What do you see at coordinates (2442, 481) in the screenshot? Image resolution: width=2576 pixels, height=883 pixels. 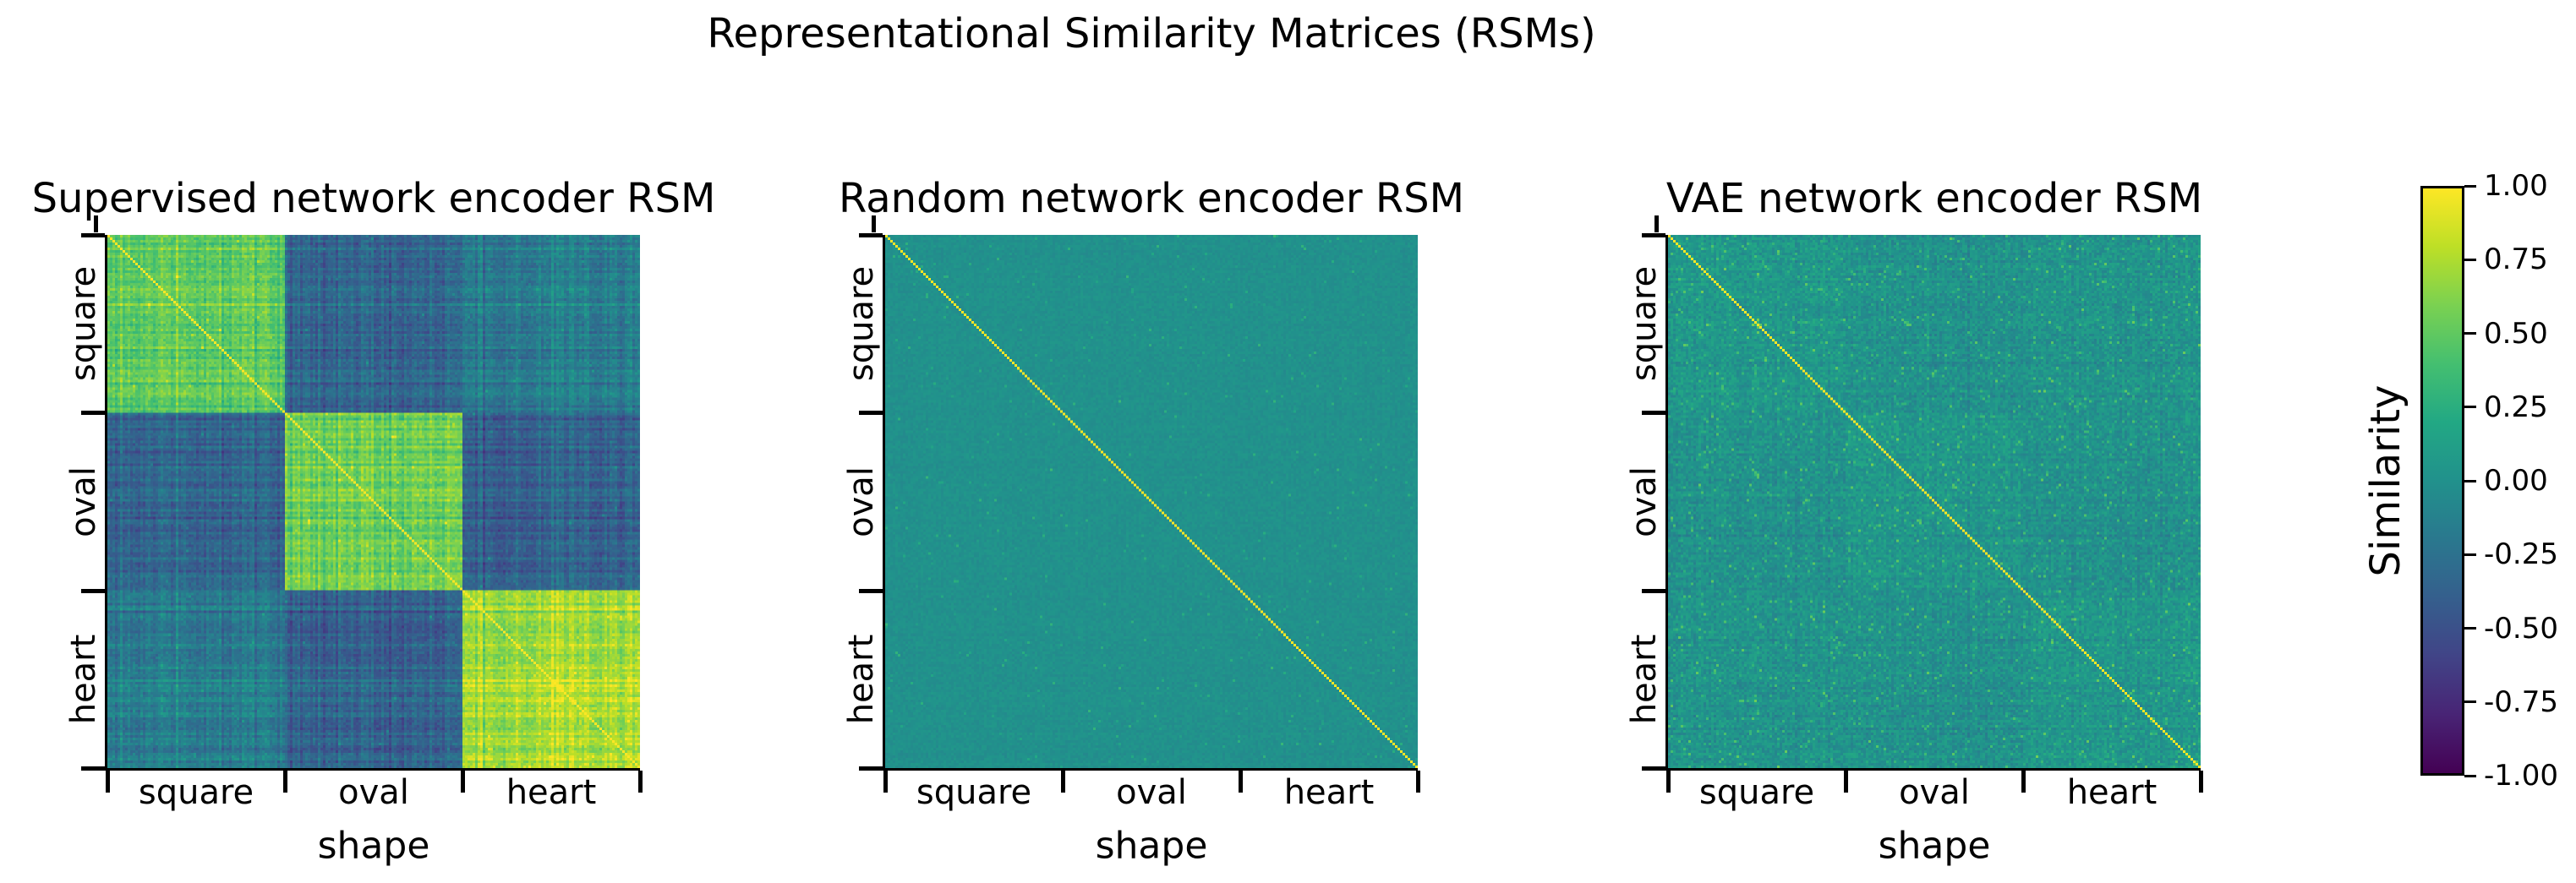 I see `colorbar` at bounding box center [2442, 481].